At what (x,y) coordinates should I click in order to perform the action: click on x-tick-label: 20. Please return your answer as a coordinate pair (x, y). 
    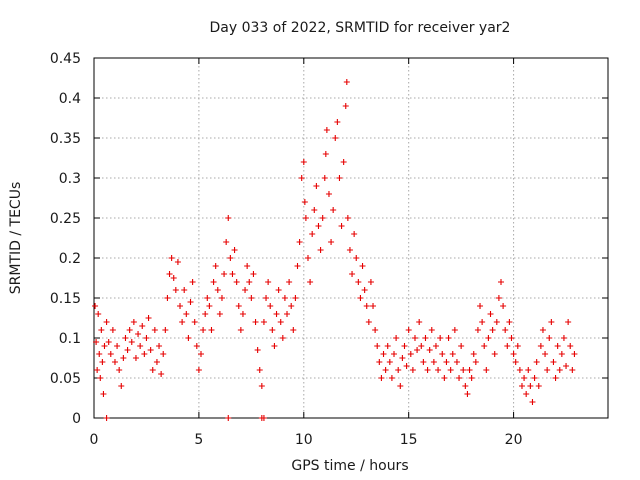
    Looking at the image, I should click on (514, 440).